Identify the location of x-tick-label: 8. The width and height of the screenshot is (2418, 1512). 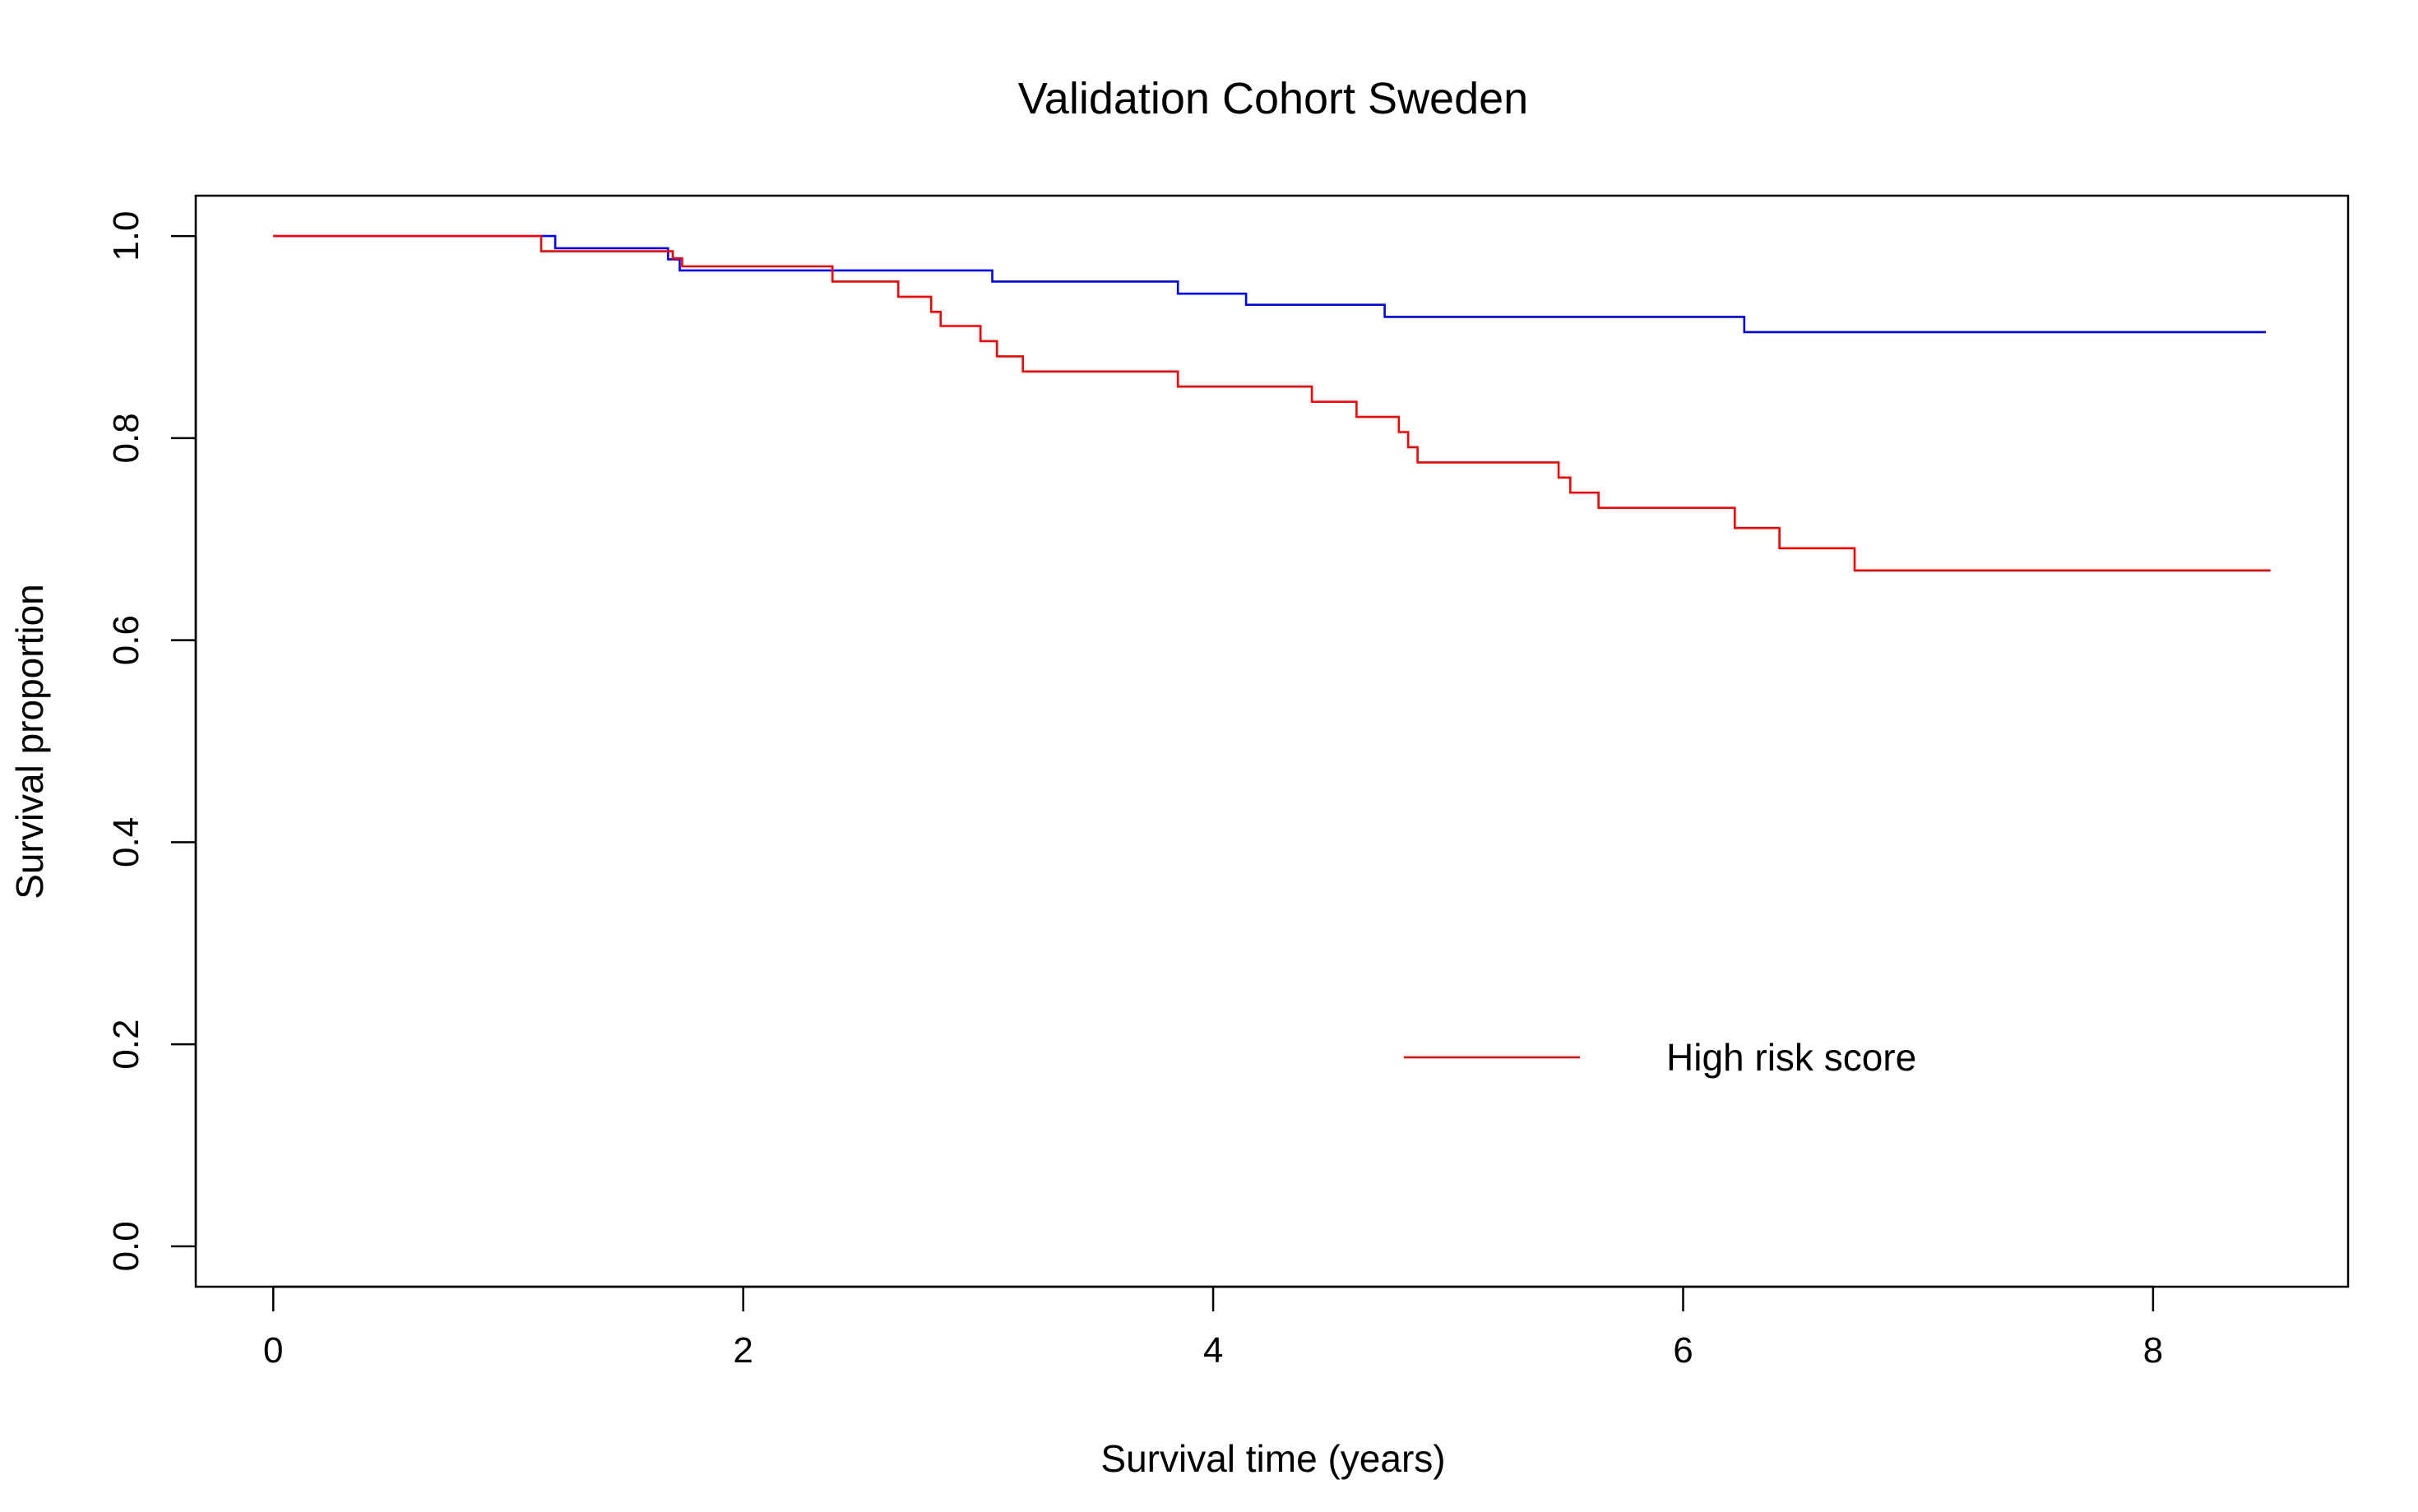
(2153, 1350).